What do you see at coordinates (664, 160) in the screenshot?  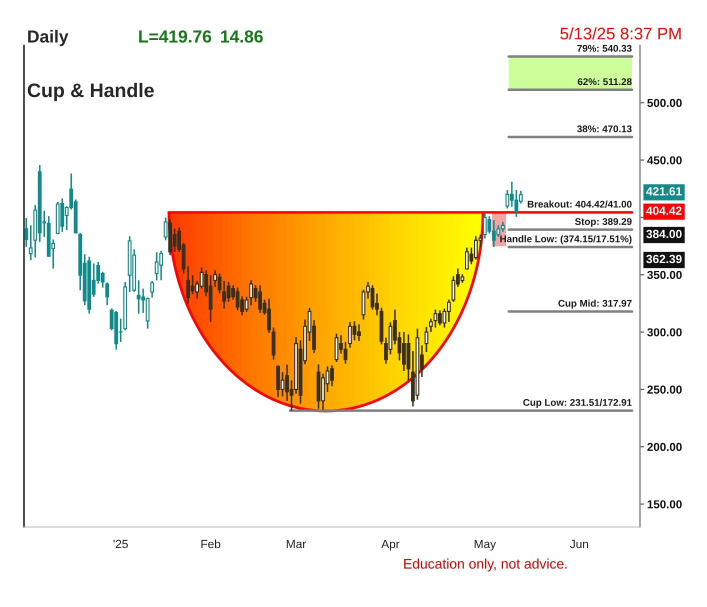 I see `y-tick-label: 450.00` at bounding box center [664, 160].